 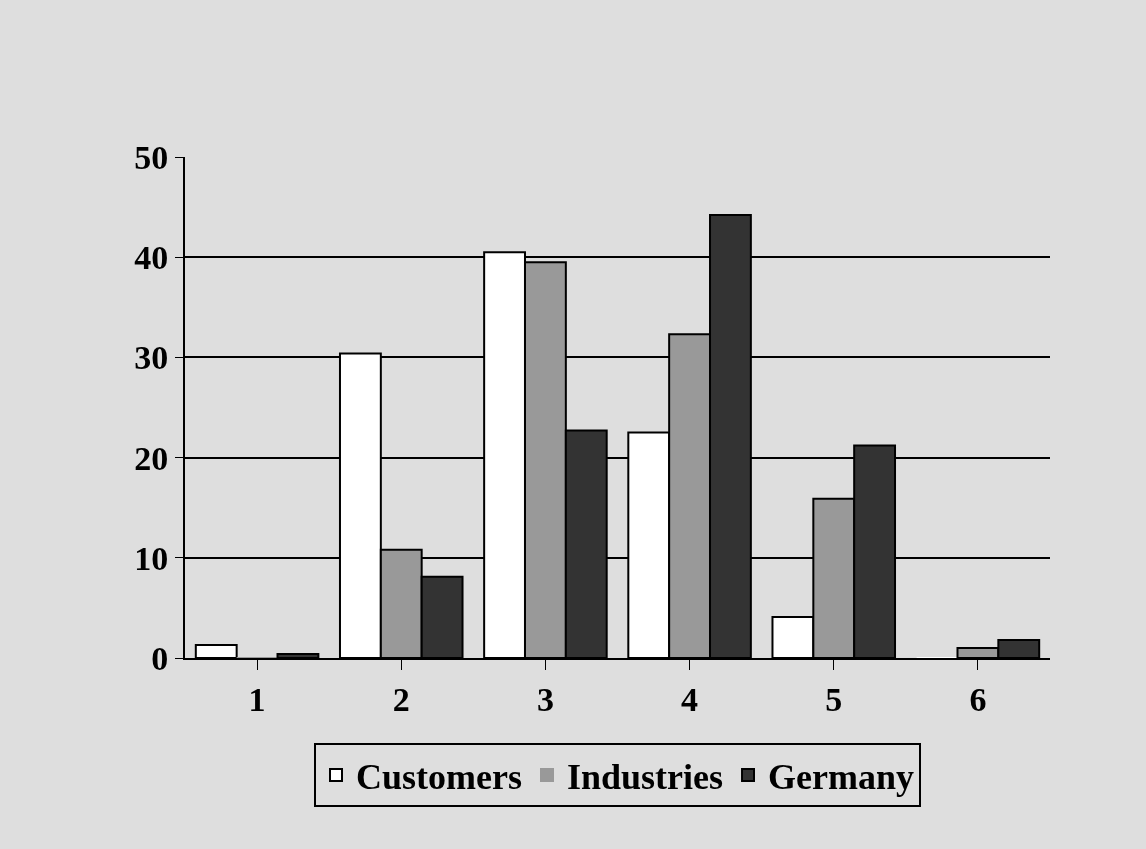 What do you see at coordinates (151, 358) in the screenshot?
I see `y-tick-label: 30` at bounding box center [151, 358].